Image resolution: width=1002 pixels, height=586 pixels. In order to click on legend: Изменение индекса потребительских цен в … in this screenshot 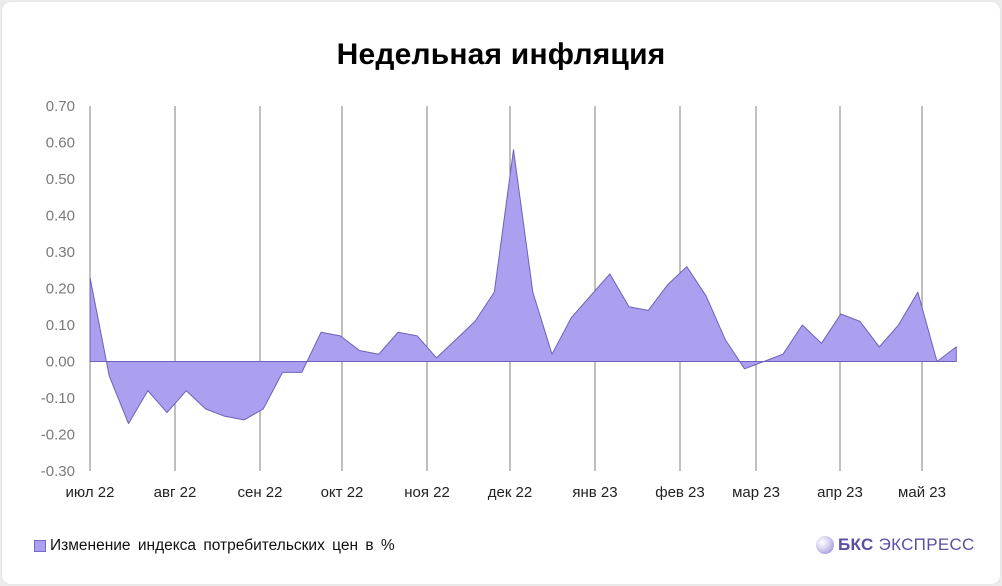, I will do `click(214, 546)`.